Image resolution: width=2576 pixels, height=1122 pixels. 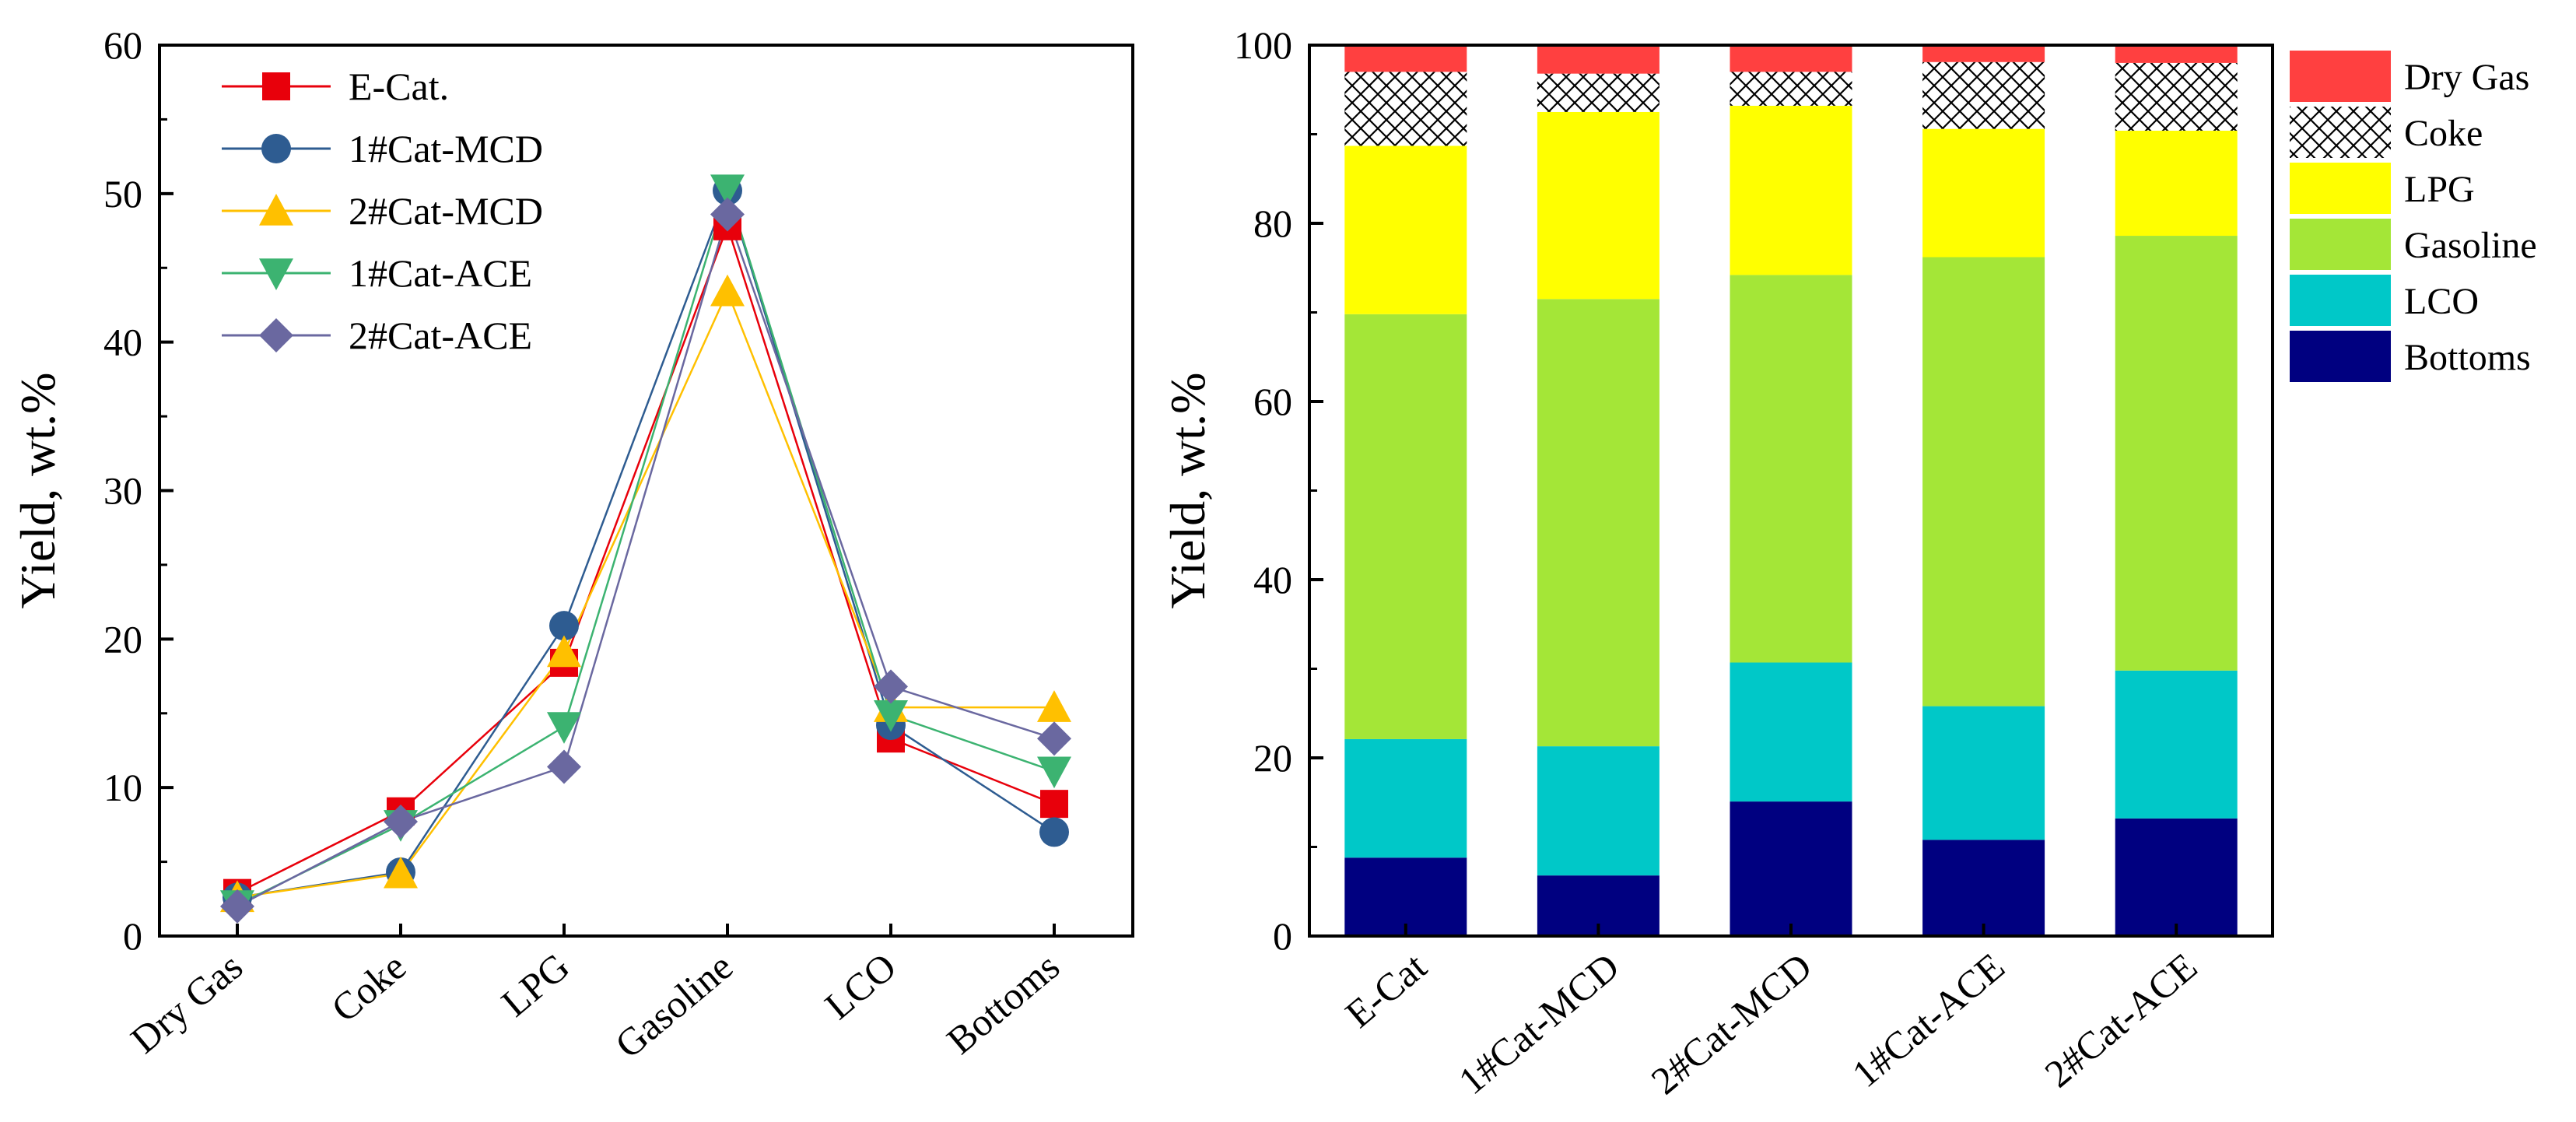 I want to click on legend-swatch-lco, so click(x=2340, y=300).